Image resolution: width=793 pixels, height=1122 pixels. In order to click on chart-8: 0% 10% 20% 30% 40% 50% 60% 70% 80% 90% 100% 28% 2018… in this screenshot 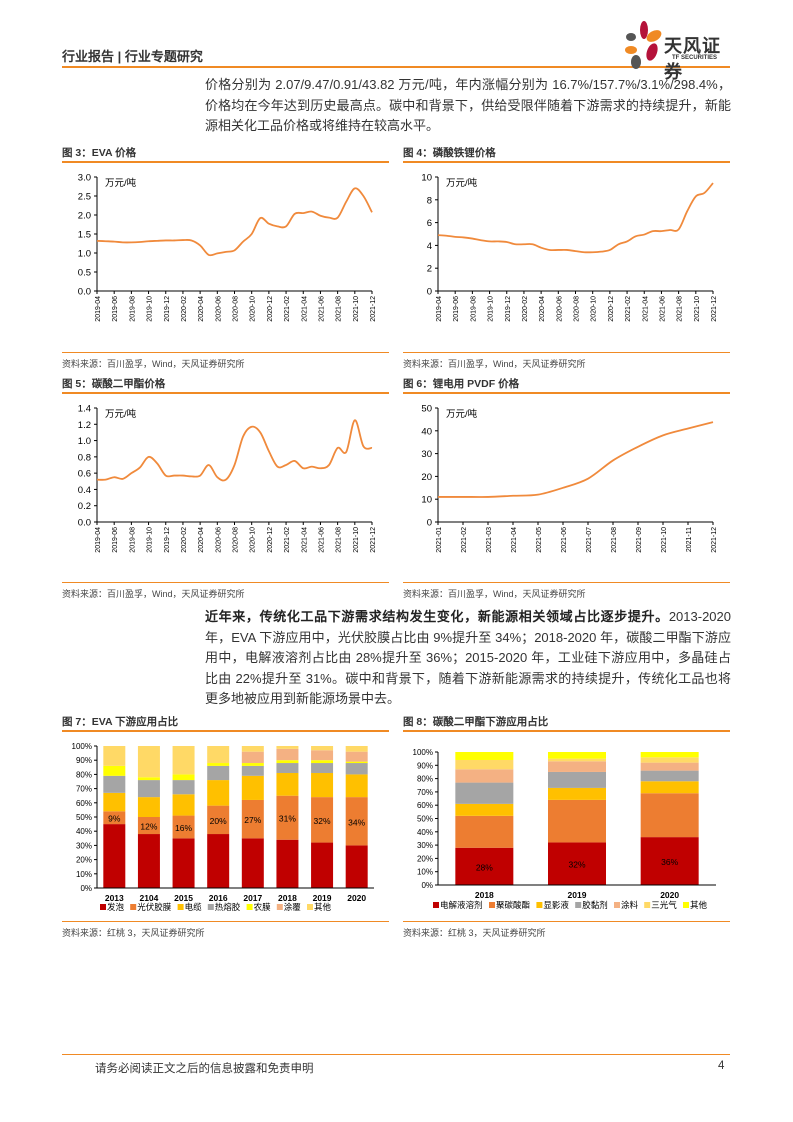, I will do `click(564, 829)`.